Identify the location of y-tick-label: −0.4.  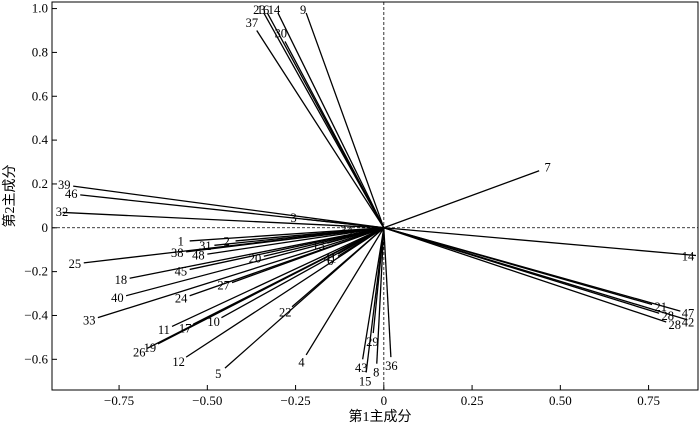
(36, 314).